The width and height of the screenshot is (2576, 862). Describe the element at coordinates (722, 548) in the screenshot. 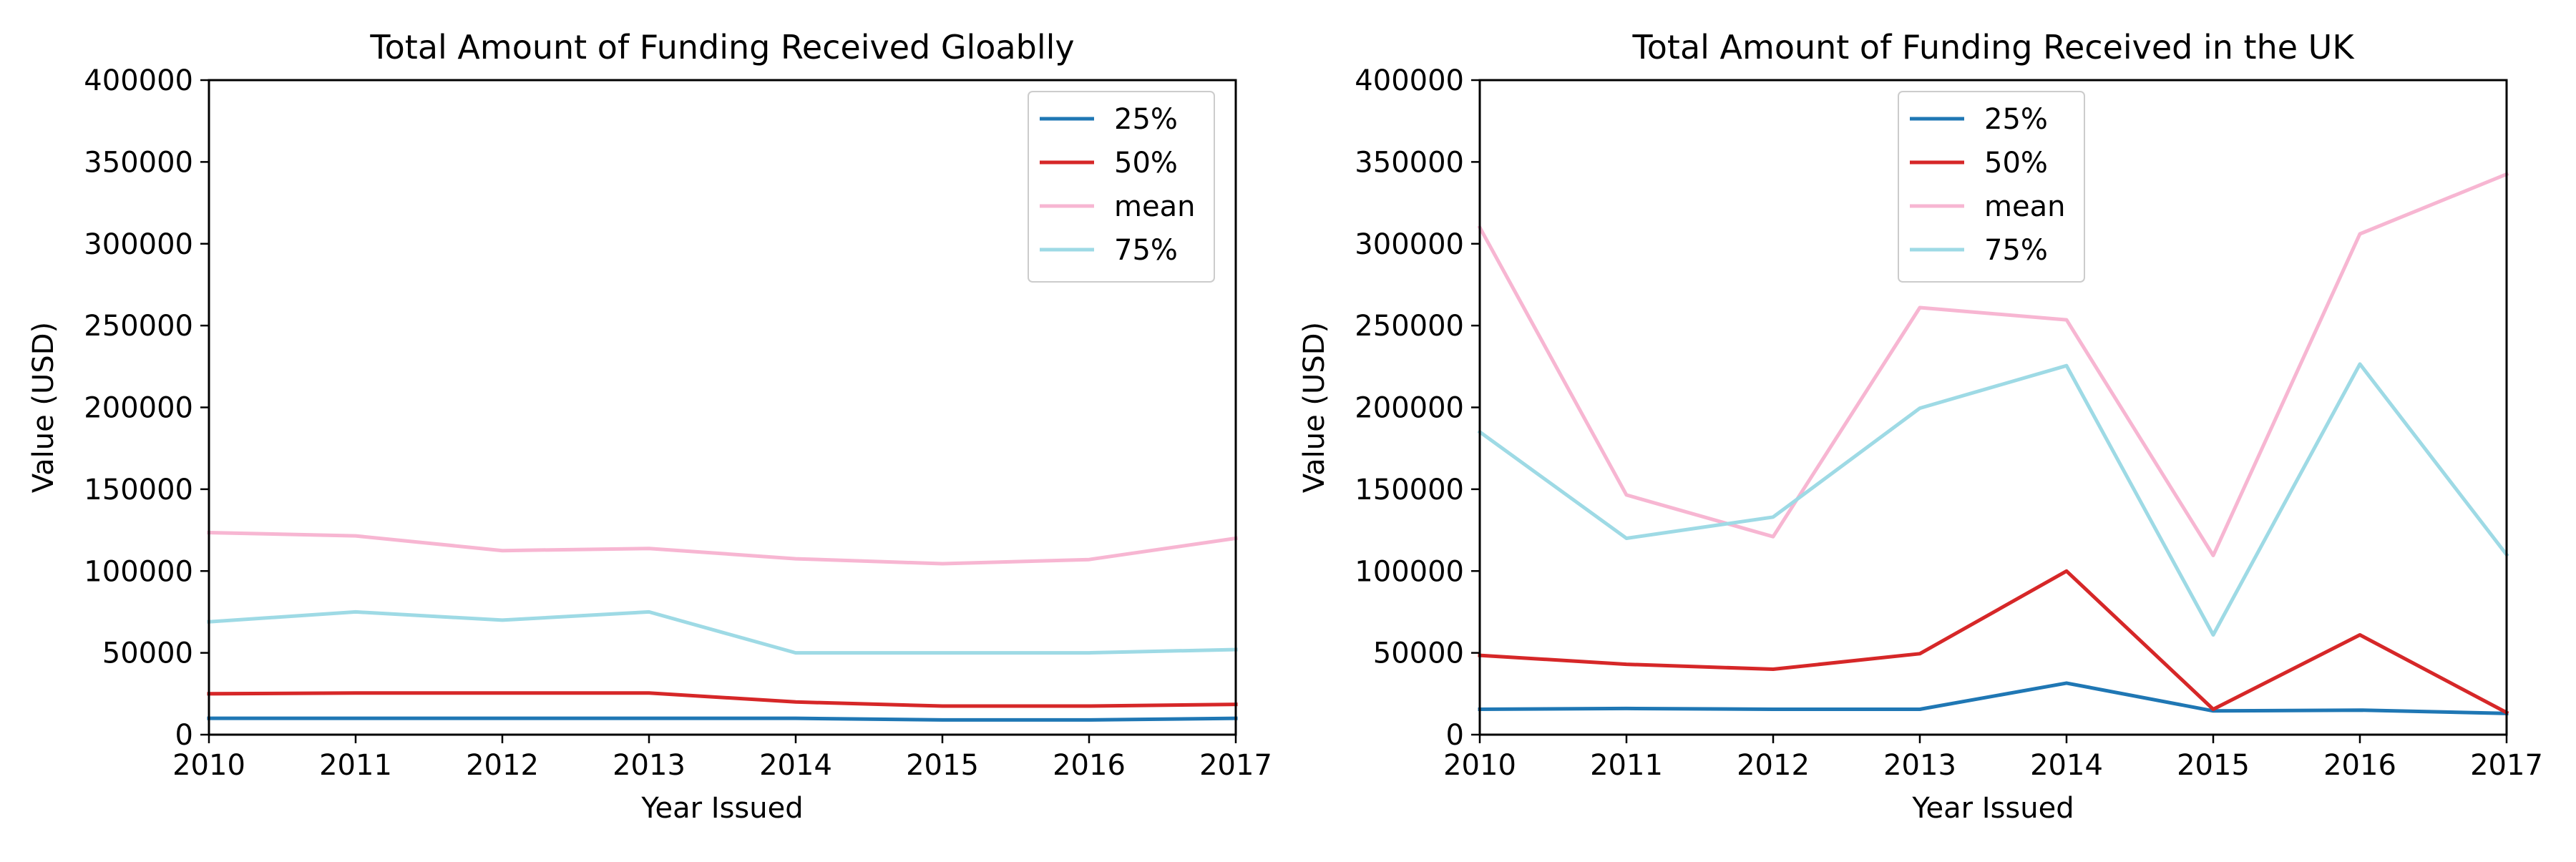

I see `series-line-mean` at that location.